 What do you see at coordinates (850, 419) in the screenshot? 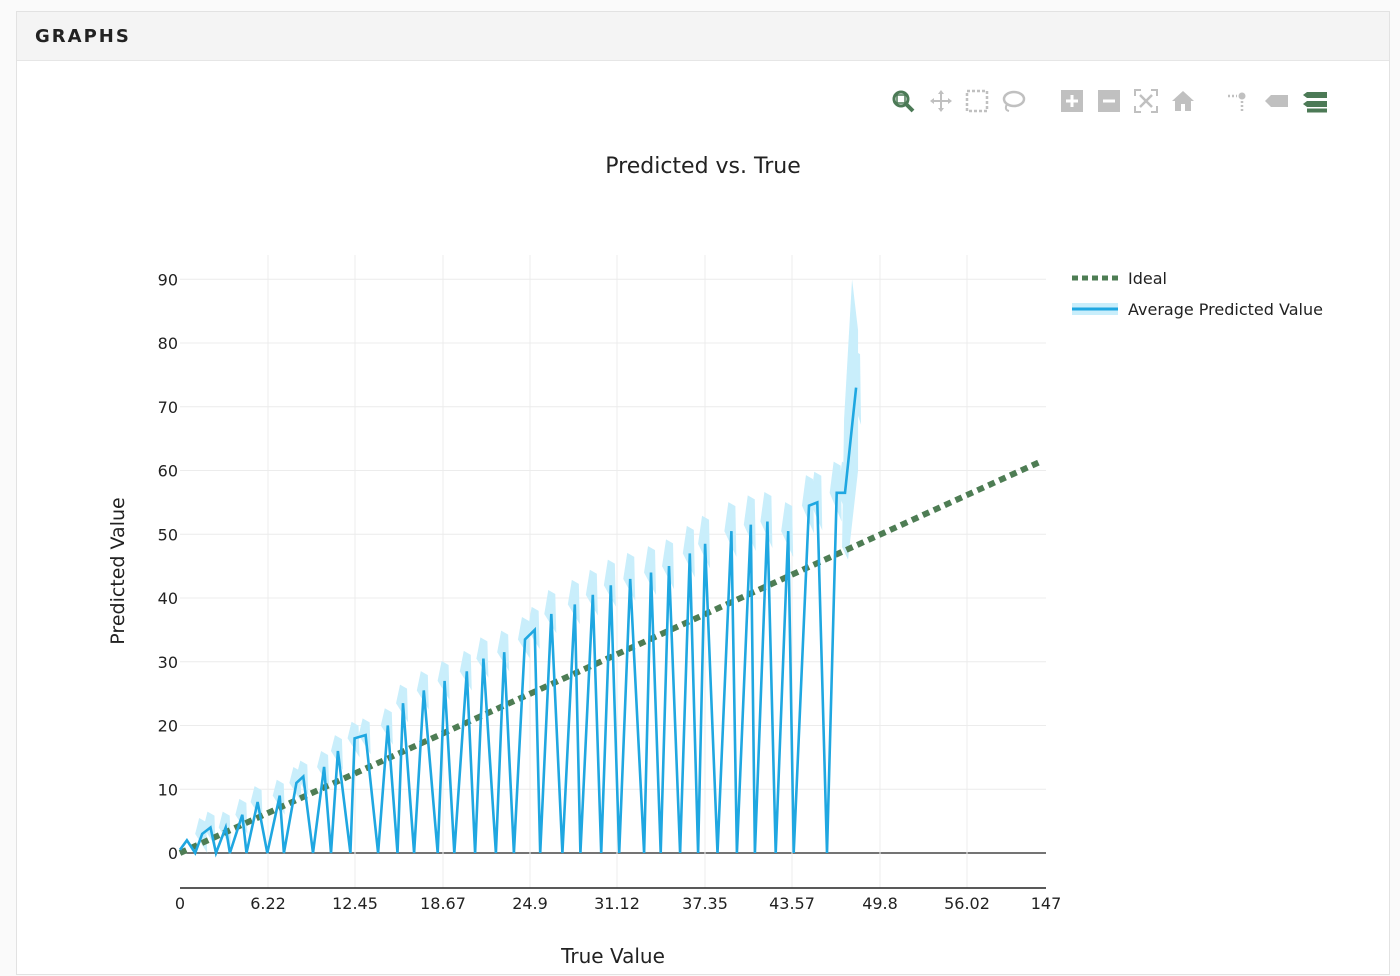
I see `band-segment-final` at bounding box center [850, 419].